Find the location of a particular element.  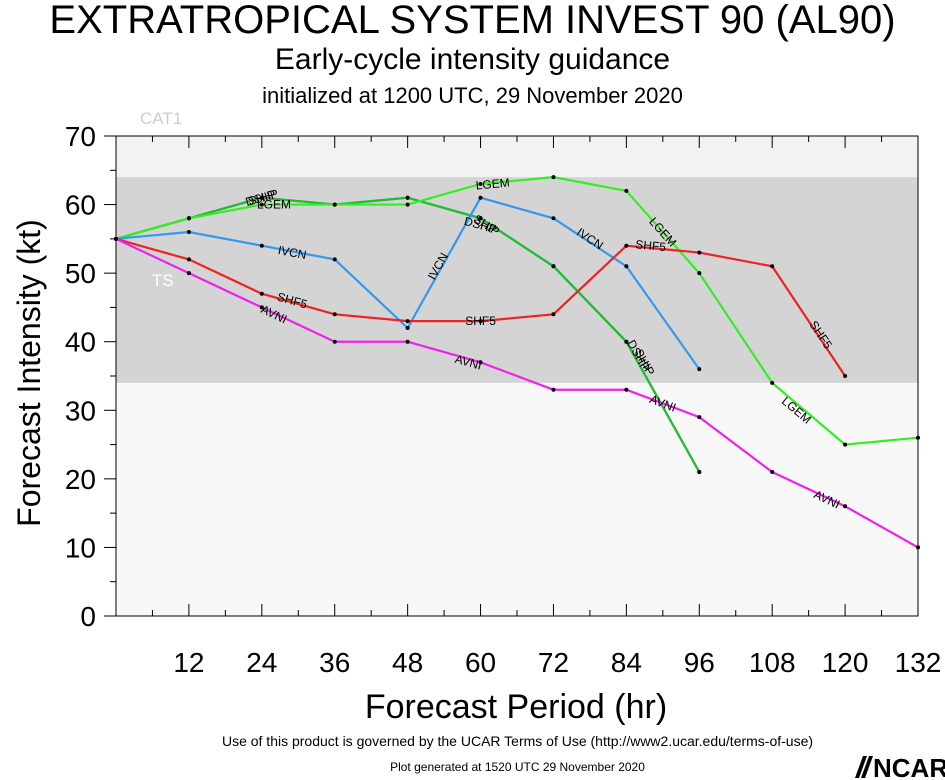

y-tick-label: 70 is located at coordinates (80, 136).